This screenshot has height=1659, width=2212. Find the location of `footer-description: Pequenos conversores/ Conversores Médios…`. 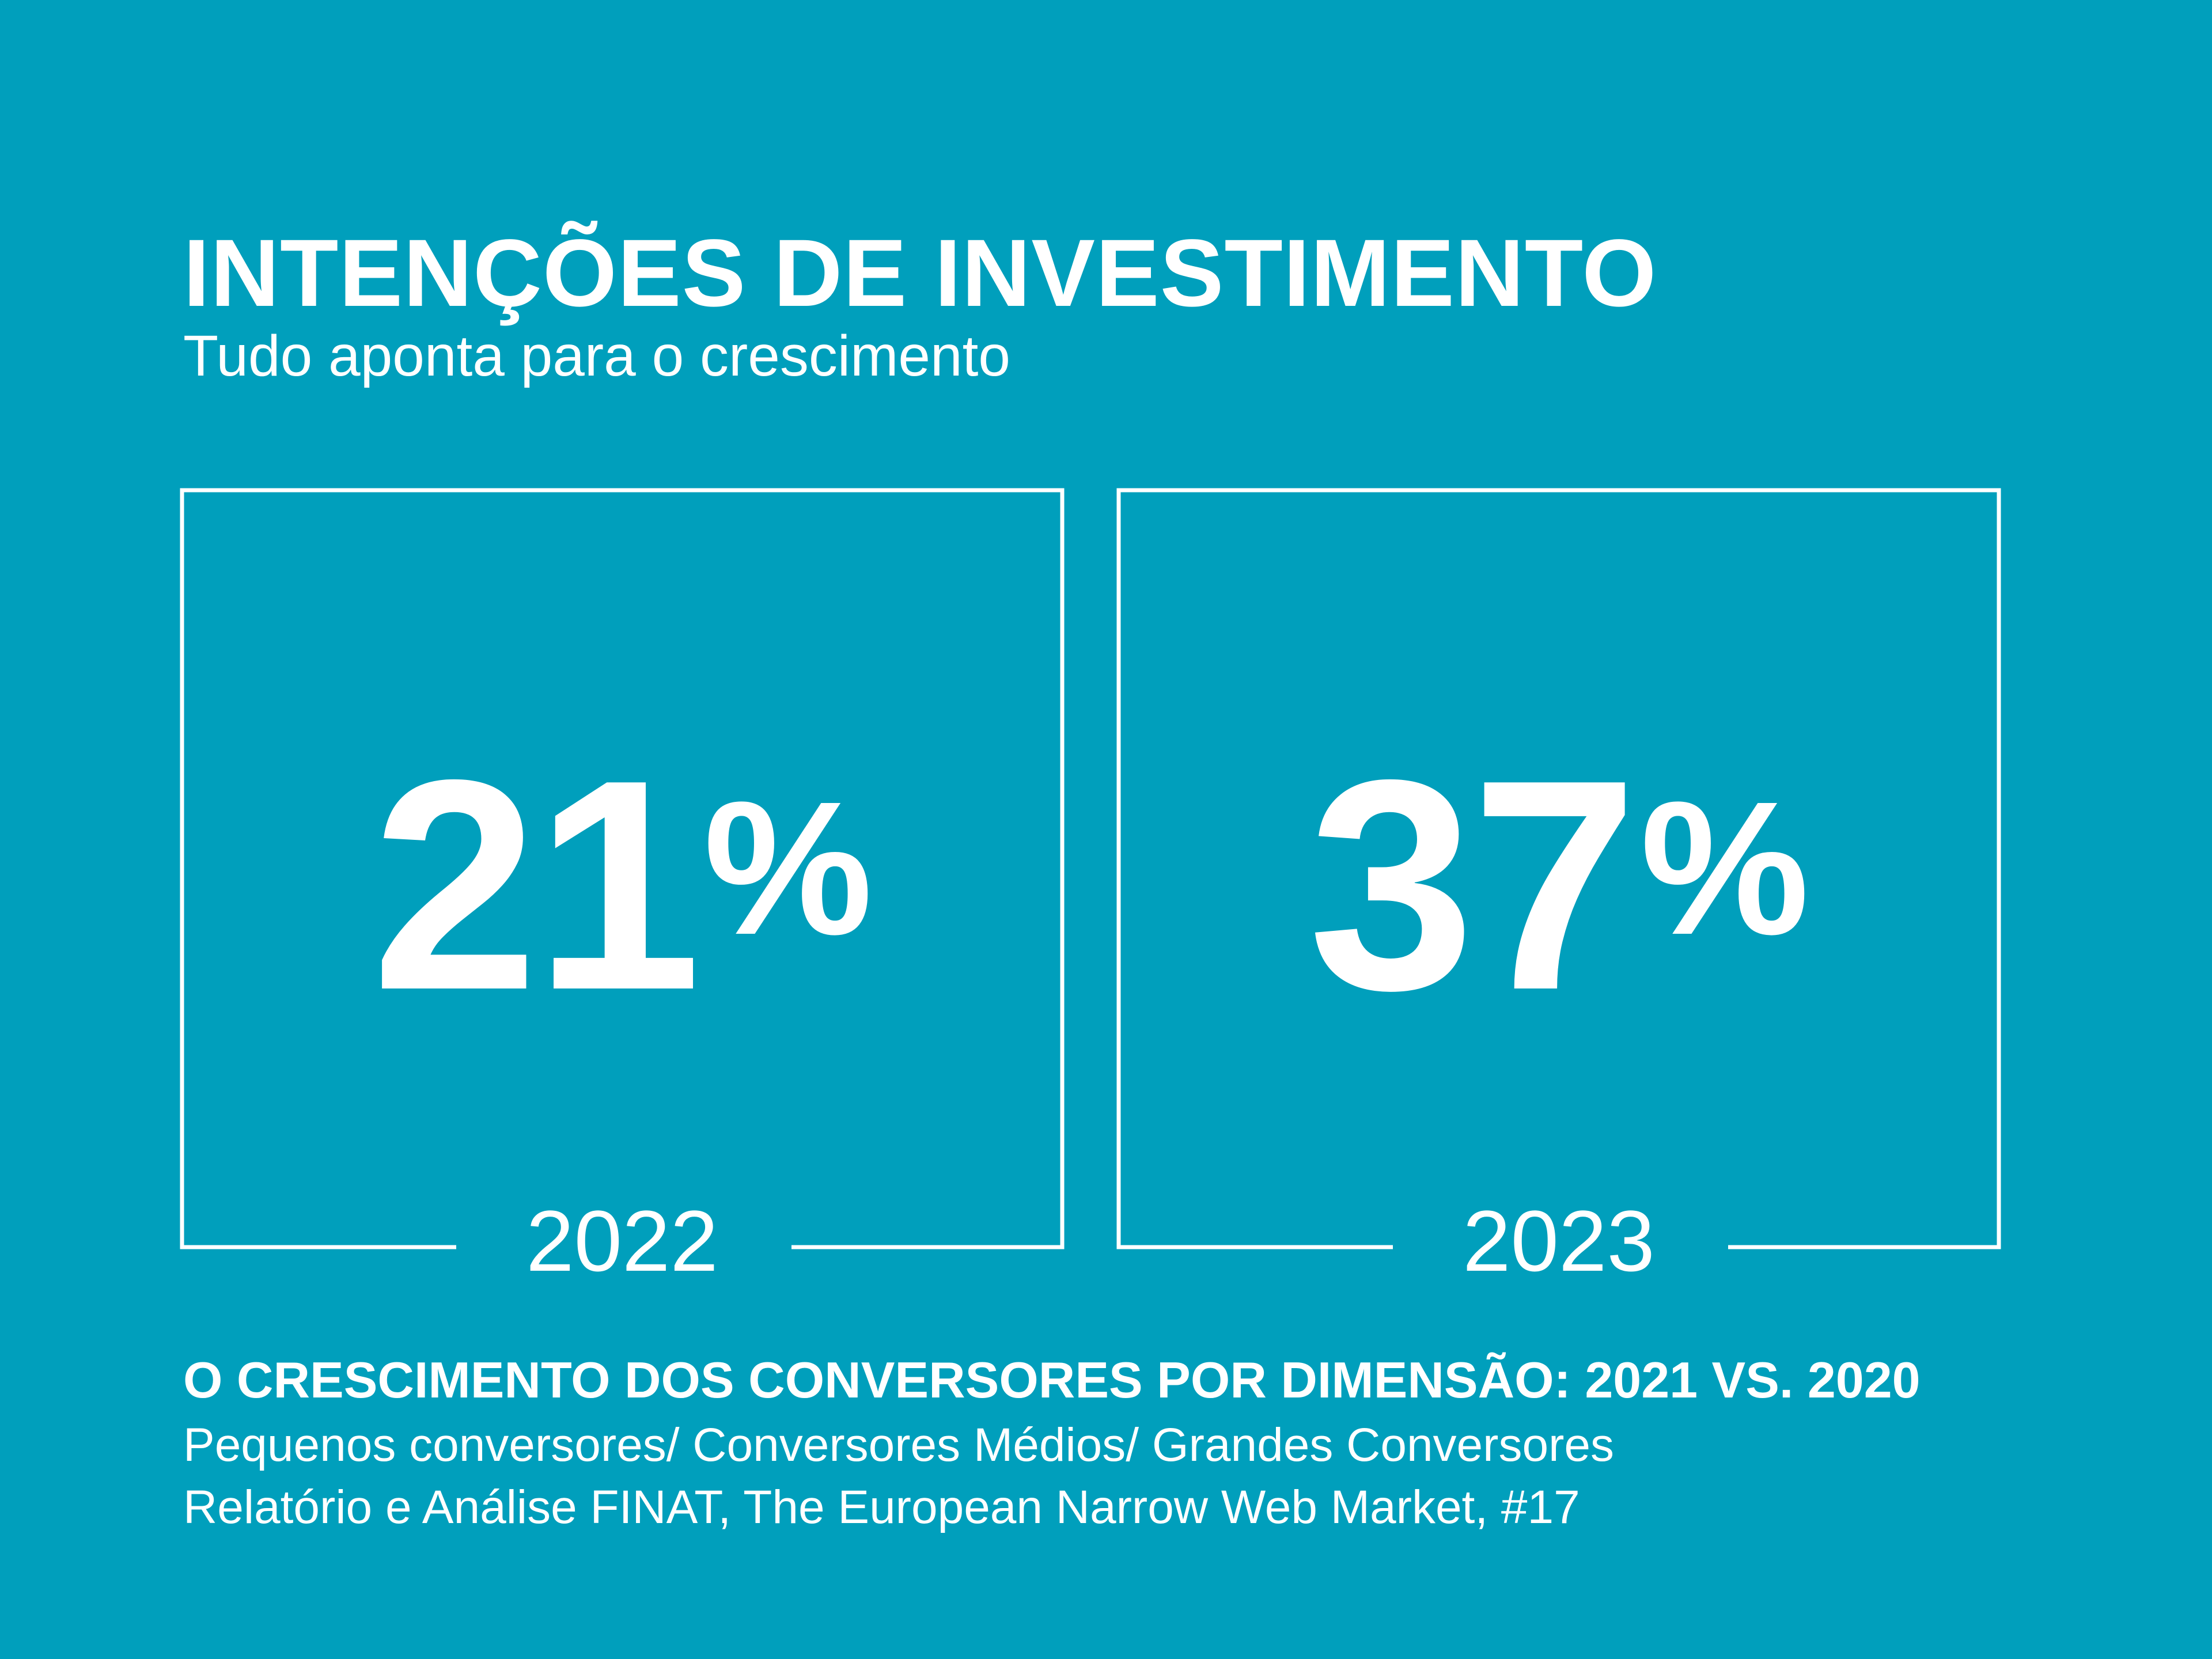

footer-description: Pequenos conversores/ Conversores Médios… is located at coordinates (898, 1445).